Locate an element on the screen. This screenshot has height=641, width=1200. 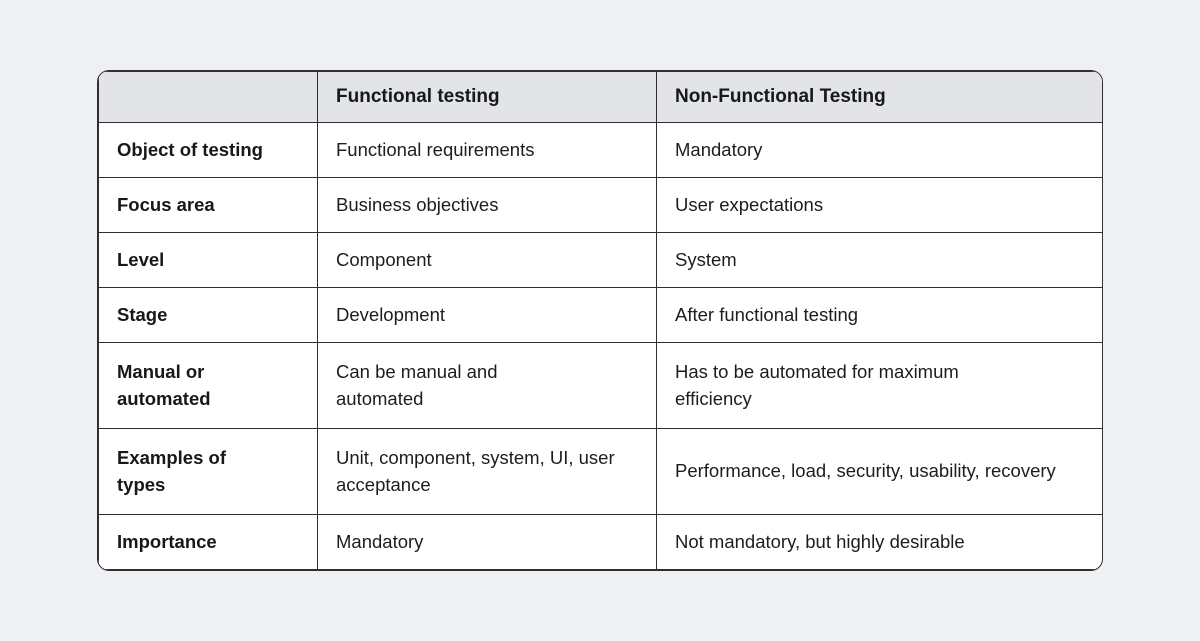
row-label-cell: Object of testing is located at coordinates (208, 150).